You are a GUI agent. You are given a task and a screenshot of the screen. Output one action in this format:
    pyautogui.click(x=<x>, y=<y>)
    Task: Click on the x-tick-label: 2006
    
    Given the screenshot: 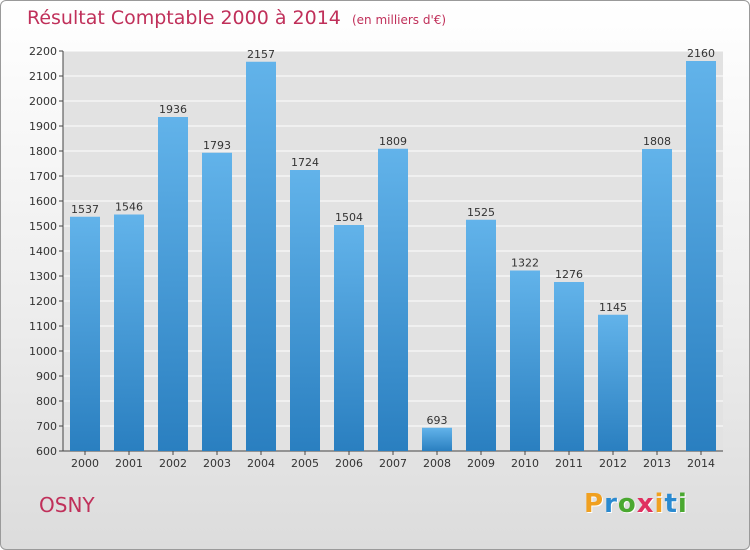 What is the action you would take?
    pyautogui.click(x=349, y=463)
    